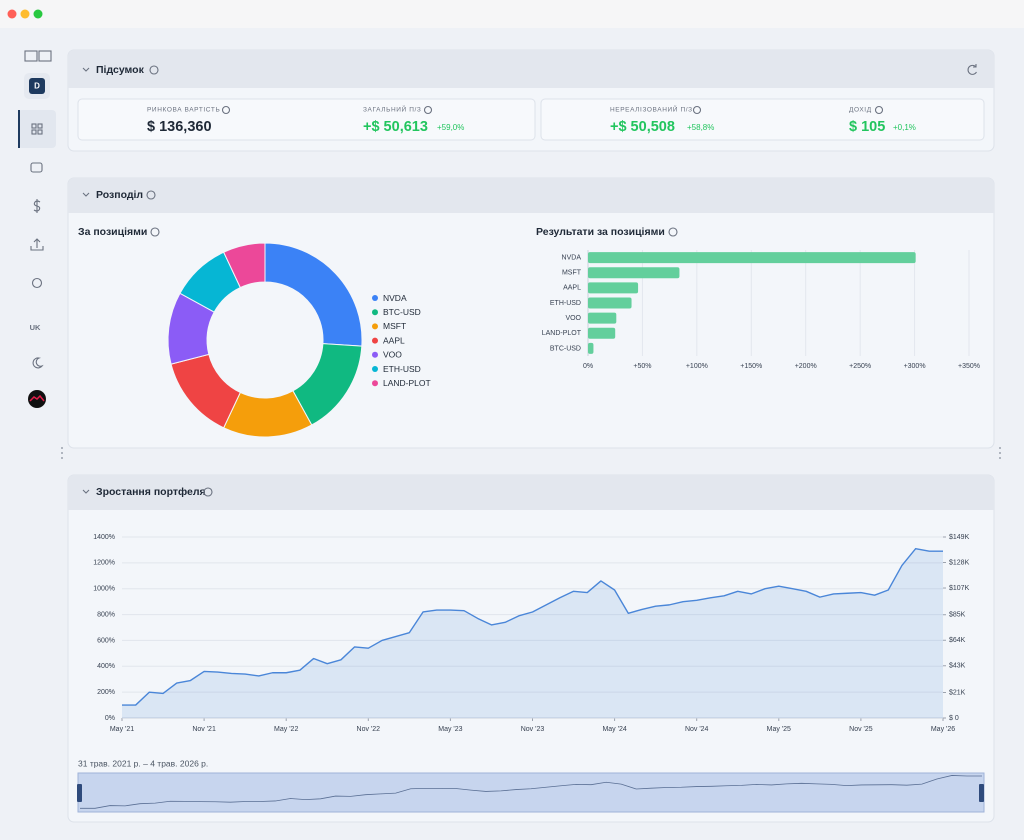 The image size is (1024, 840). Describe the element at coordinates (904, 127) in the screenshot. I see `card-change: +0,1%` at that location.